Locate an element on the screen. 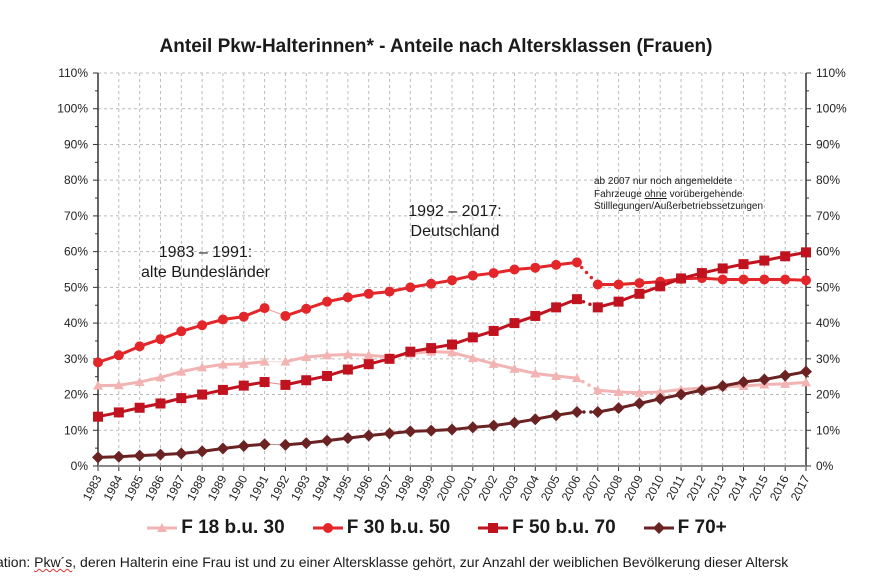  x-tick-label: 1985 is located at coordinates (133, 488).